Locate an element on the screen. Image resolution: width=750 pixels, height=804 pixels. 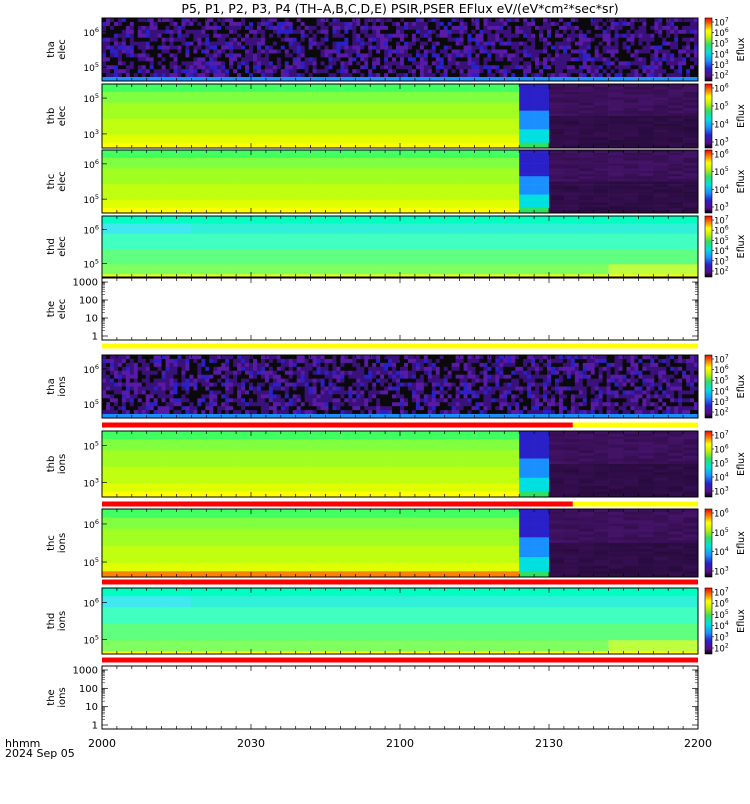
power-exponent: 6 is located at coordinates (727, 152).